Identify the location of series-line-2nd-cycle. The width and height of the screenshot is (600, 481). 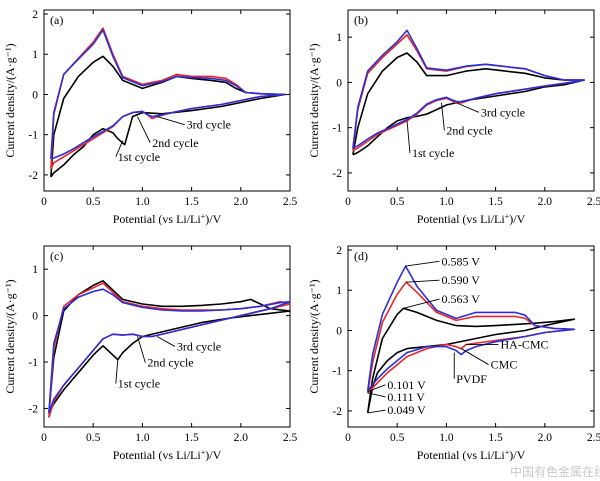
(169, 350).